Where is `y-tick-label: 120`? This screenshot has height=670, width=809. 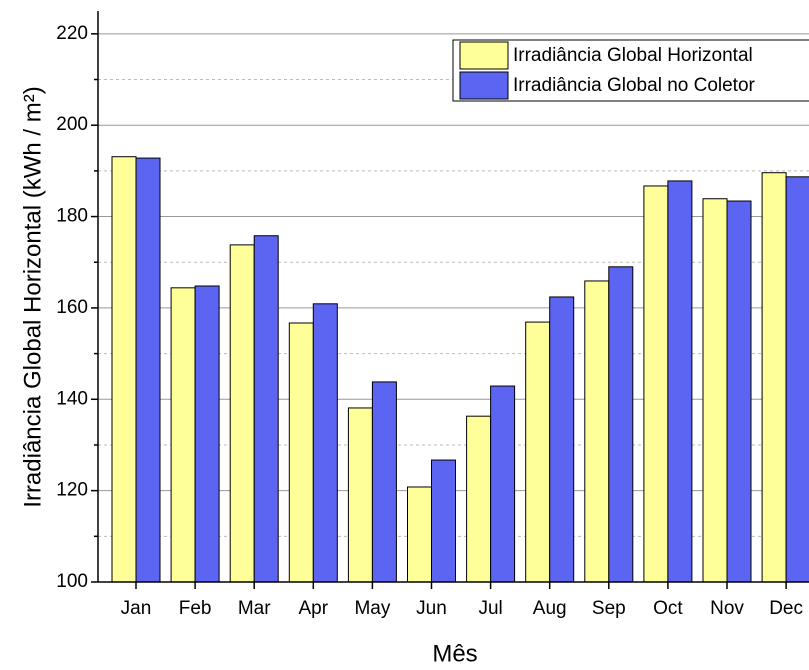
y-tick-label: 120 is located at coordinates (72, 490).